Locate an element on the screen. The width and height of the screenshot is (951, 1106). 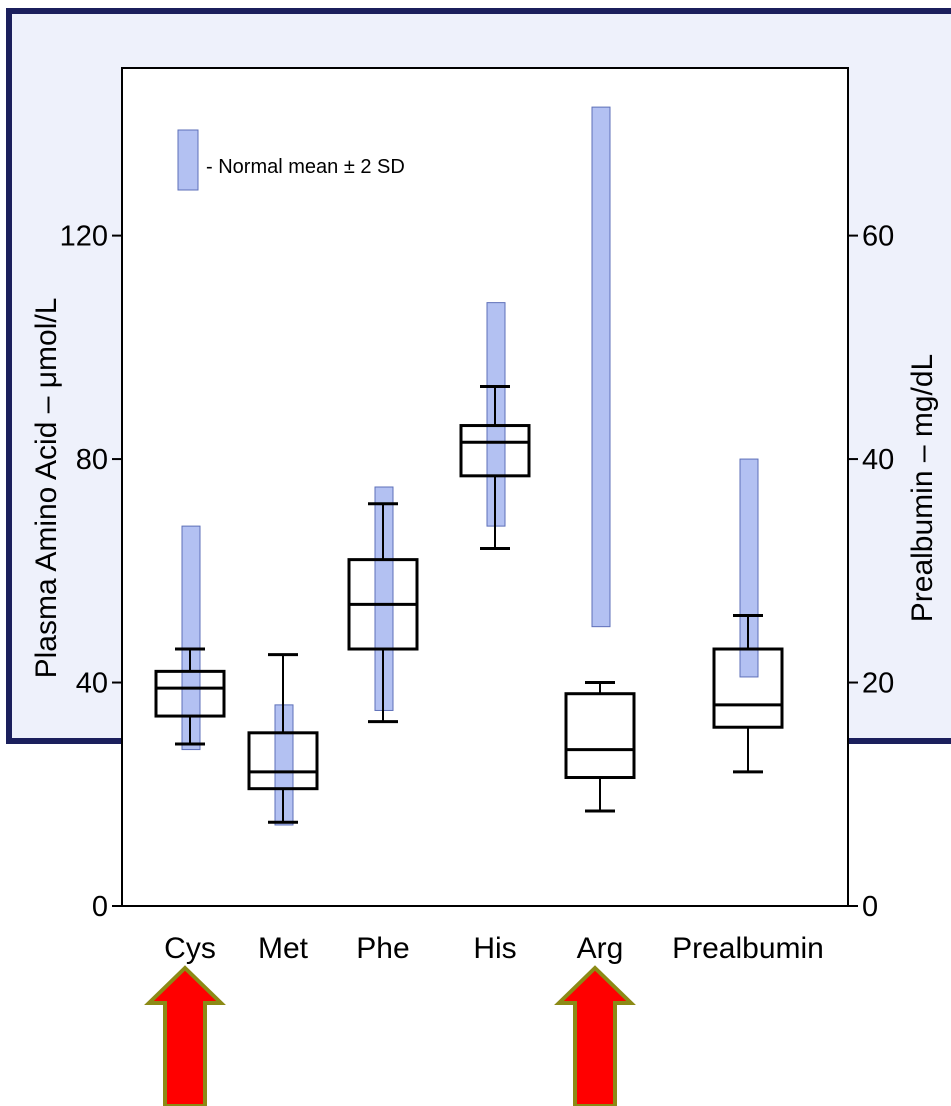
category-label: His is located at coordinates (494, 948).